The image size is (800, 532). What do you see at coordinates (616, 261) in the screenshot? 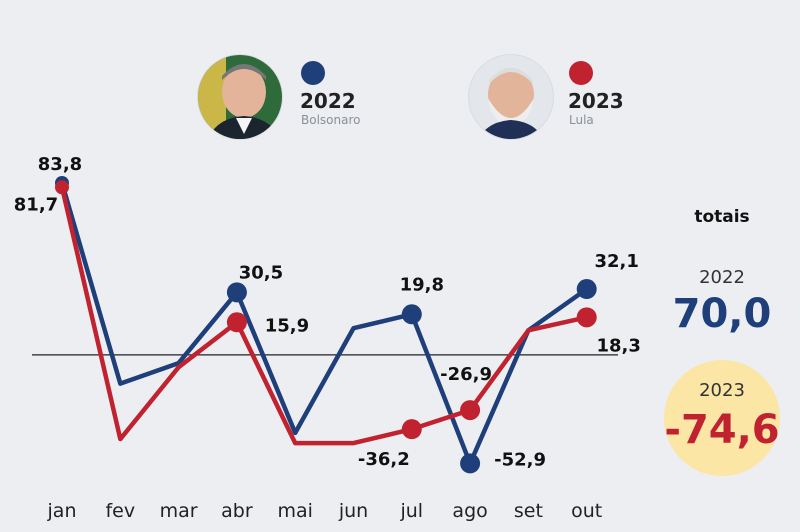
I see `data-label-2022-out: 32,1` at bounding box center [616, 261].